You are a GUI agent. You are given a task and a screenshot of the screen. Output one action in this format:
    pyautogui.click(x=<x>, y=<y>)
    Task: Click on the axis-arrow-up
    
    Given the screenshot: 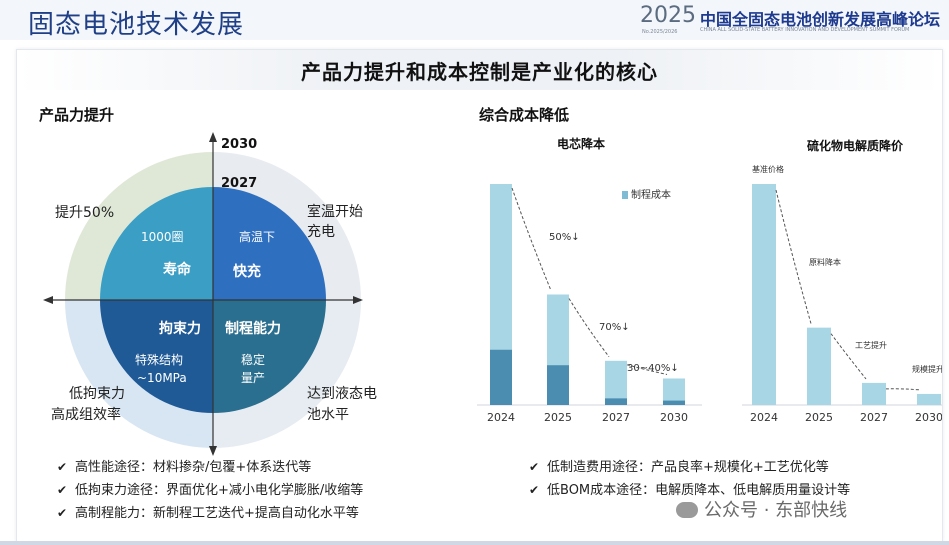 What is the action you would take?
    pyautogui.click(x=213, y=137)
    